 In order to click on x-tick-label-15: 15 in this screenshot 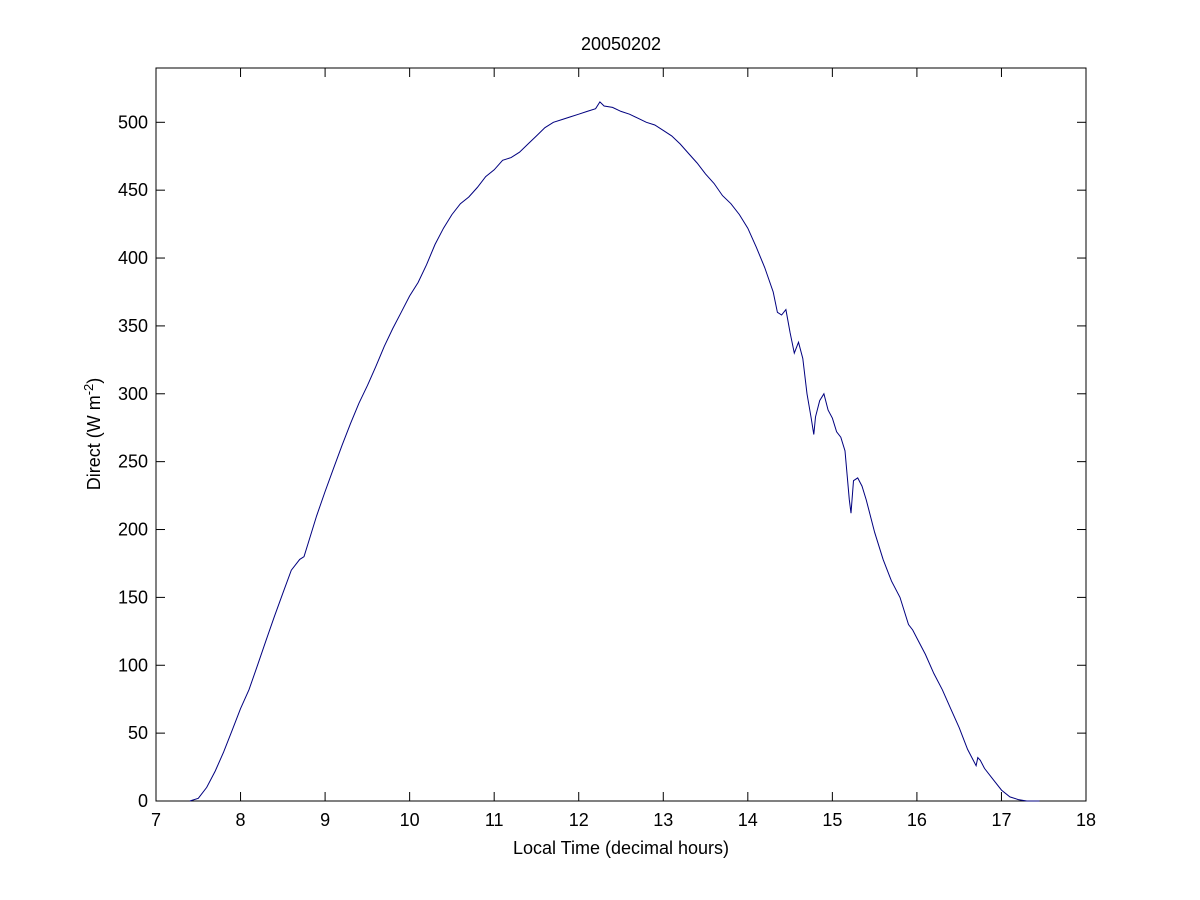, I will do `click(832, 820)`.